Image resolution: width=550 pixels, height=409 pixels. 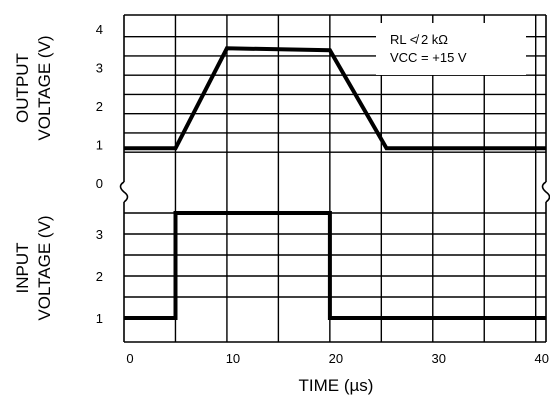 I want to click on output-ylabel-line1: OUTPUT, so click(x=22, y=88).